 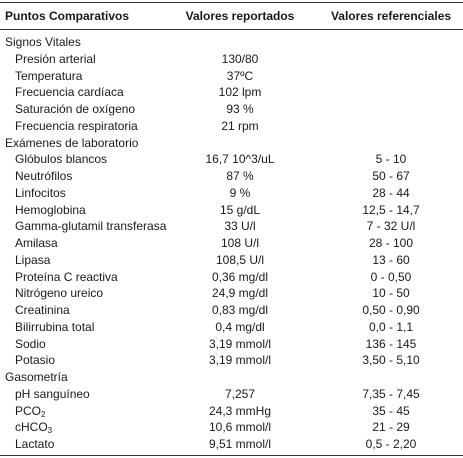 What do you see at coordinates (55, 326) in the screenshot?
I see `row-label: Bilirrubina total` at bounding box center [55, 326].